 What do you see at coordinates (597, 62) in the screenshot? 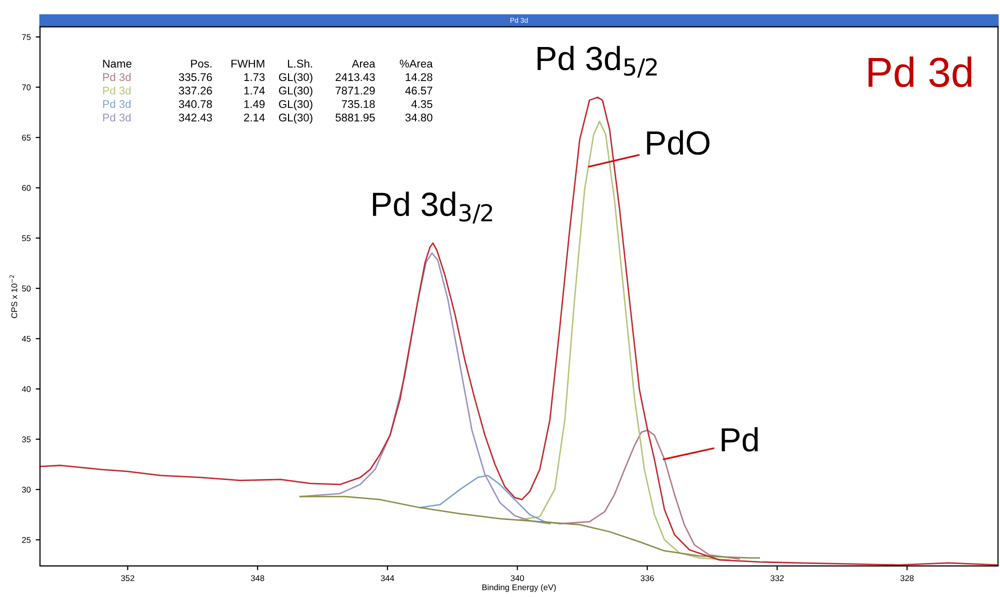
I see `annotation: Pd 3d$_{5/2}$` at bounding box center [597, 62].